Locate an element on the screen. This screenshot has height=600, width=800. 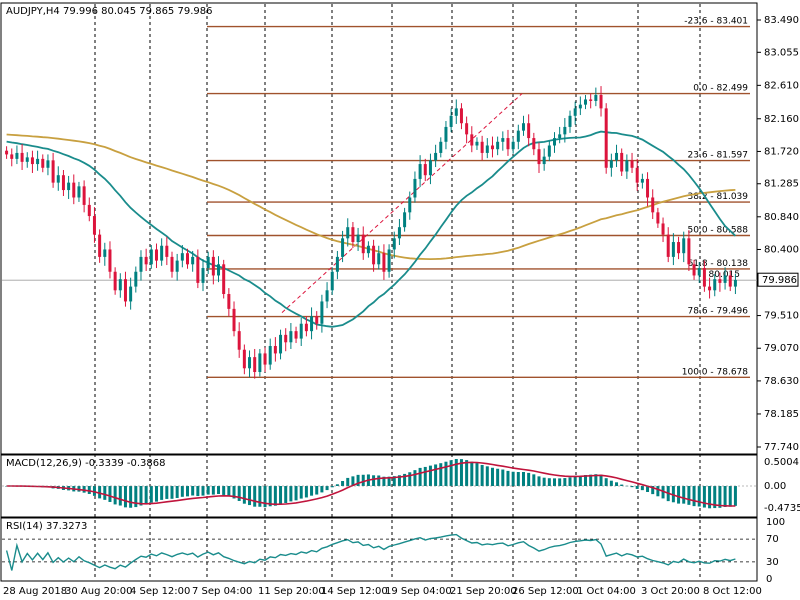
price-axis-label: 78.630 is located at coordinates (781, 381).